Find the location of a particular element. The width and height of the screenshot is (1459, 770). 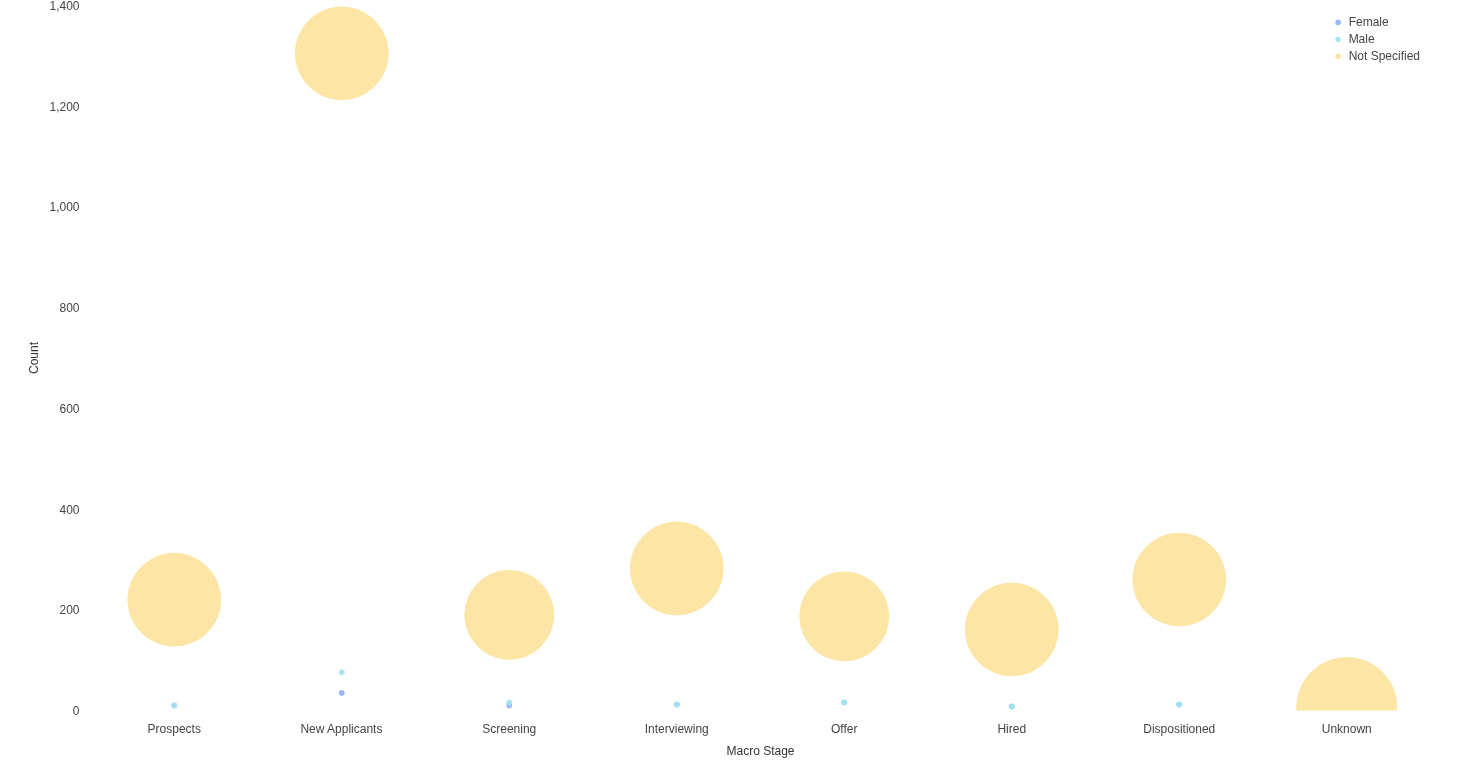

legend-label: Not Specified is located at coordinates (1384, 56).